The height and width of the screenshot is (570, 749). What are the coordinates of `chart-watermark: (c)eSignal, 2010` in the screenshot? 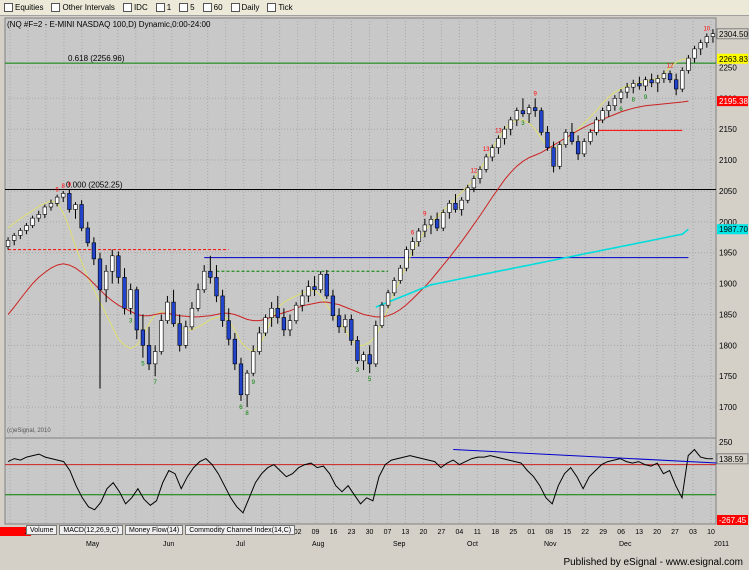 It's located at (29, 431).